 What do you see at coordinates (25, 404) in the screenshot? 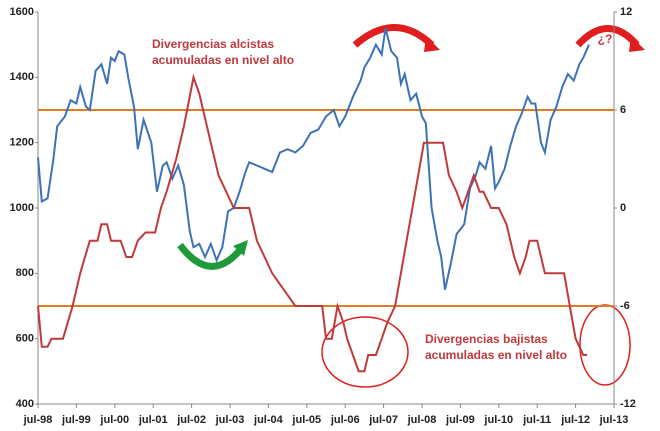
I see `y-tick-label: 400` at bounding box center [25, 404].